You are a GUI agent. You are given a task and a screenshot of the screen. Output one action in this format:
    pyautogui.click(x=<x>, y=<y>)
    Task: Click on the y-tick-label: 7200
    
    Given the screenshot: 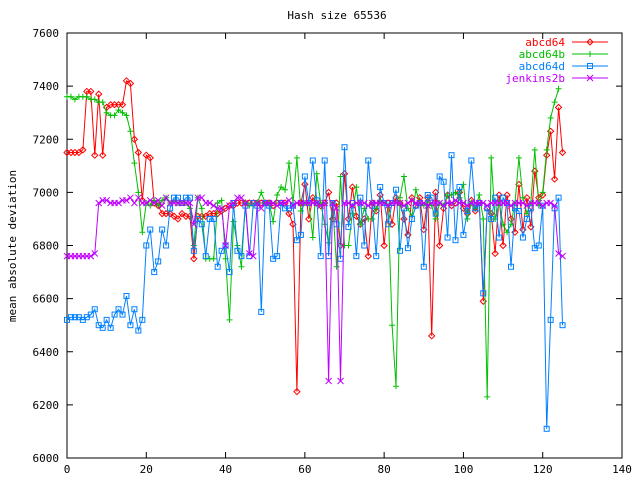 What is the action you would take?
    pyautogui.click(x=46, y=139)
    